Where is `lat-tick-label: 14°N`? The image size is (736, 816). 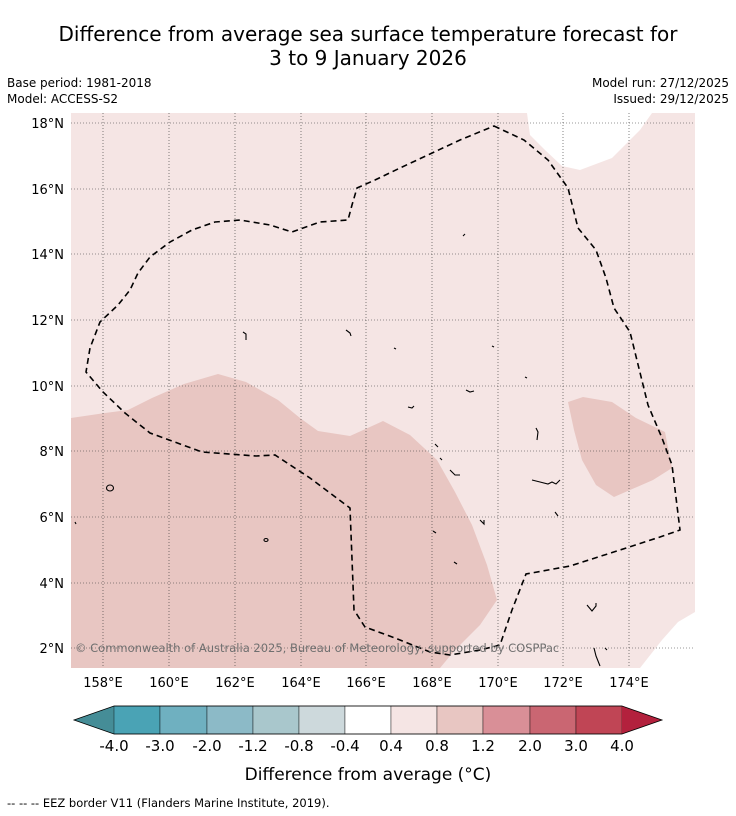
lat-tick-label: 14°N is located at coordinates (47, 255).